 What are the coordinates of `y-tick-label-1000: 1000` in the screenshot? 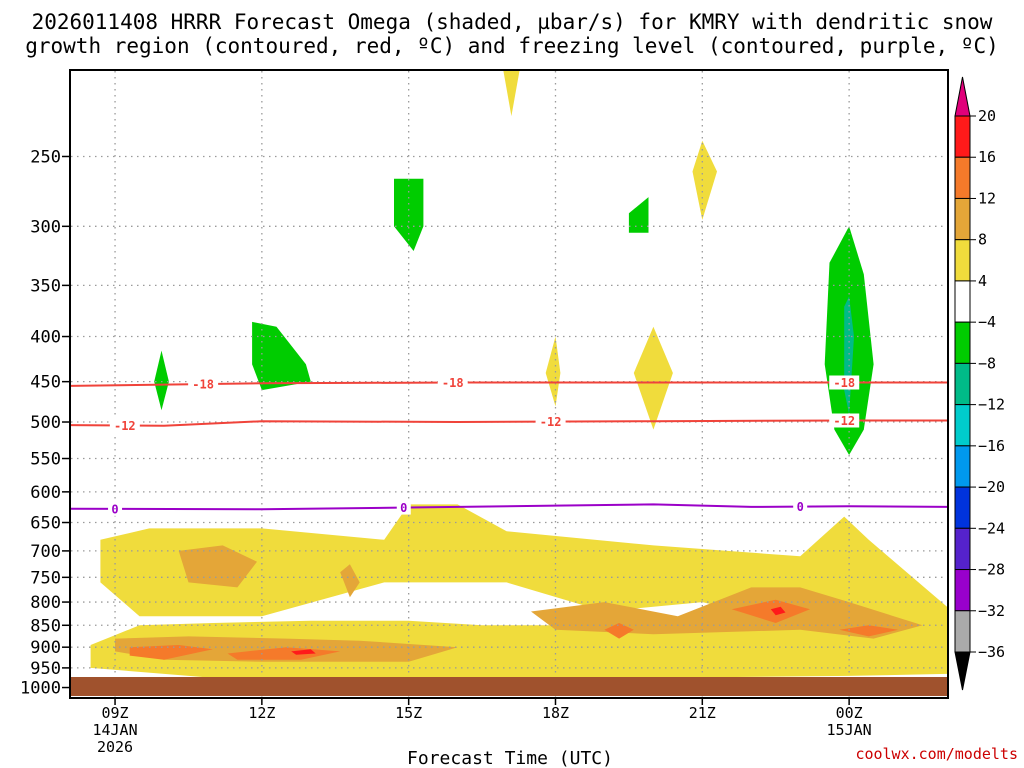 It's located at (40, 689).